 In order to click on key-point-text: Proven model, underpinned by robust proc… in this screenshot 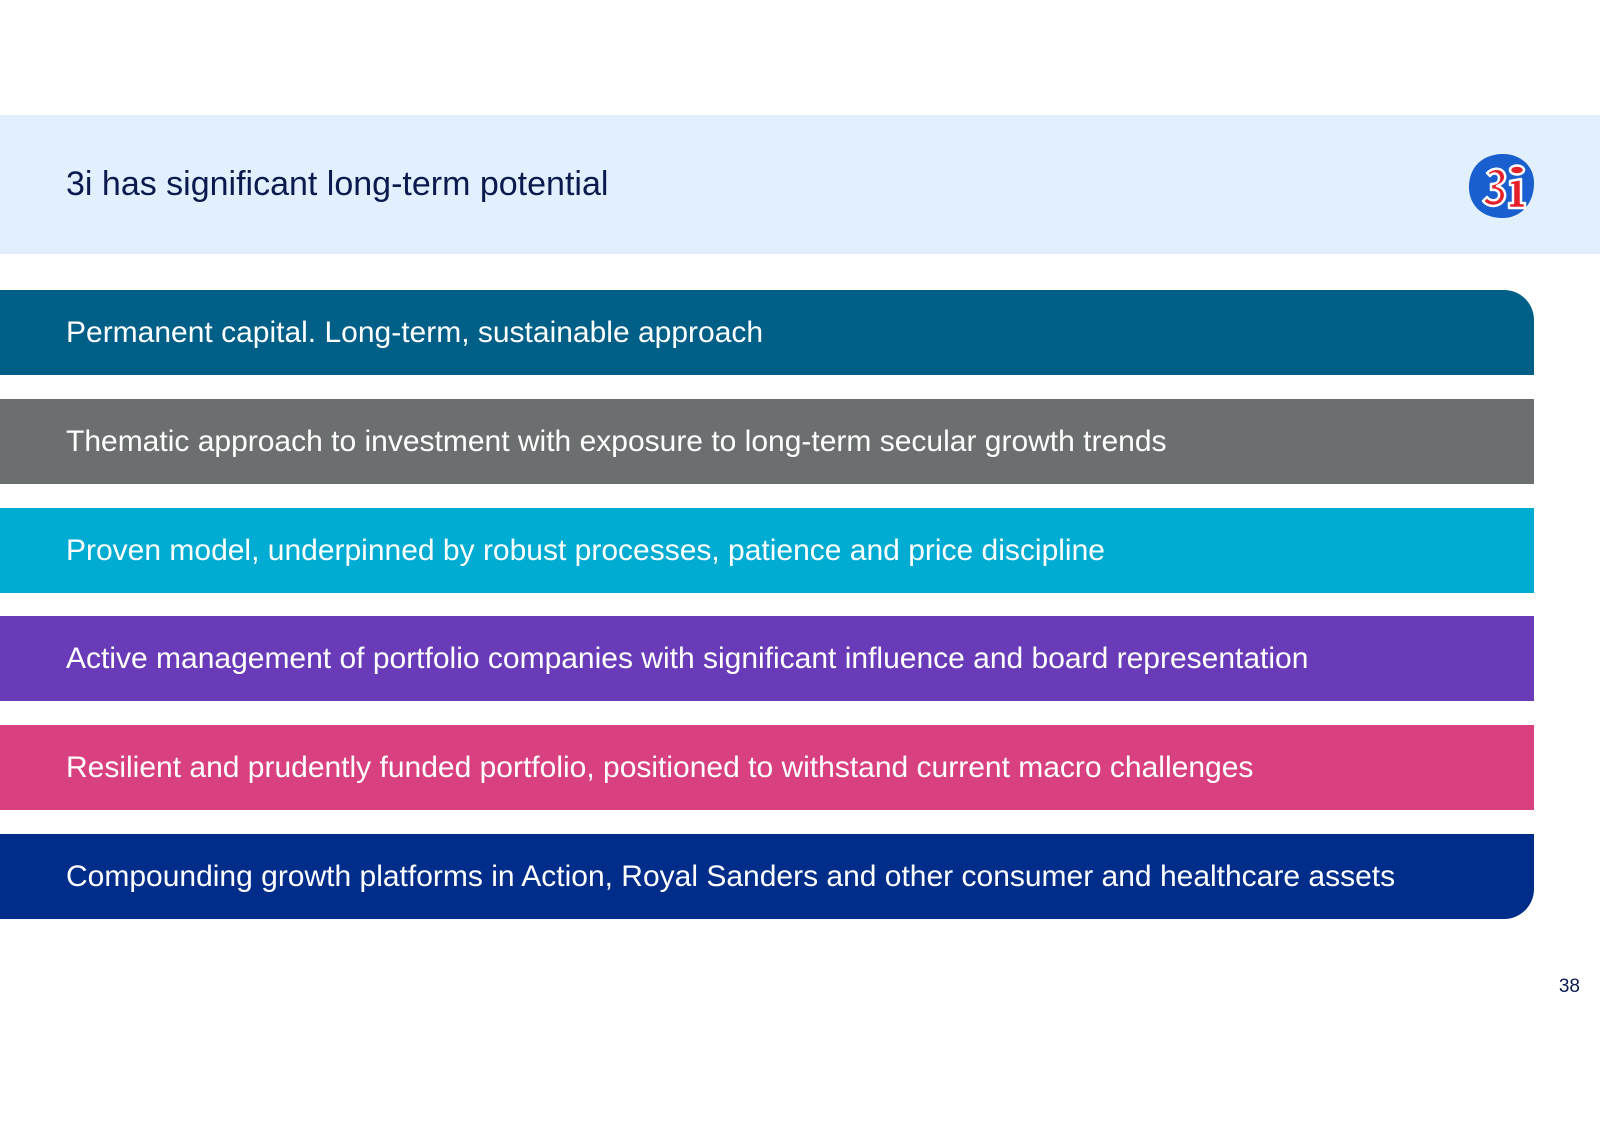, I will do `click(585, 550)`.